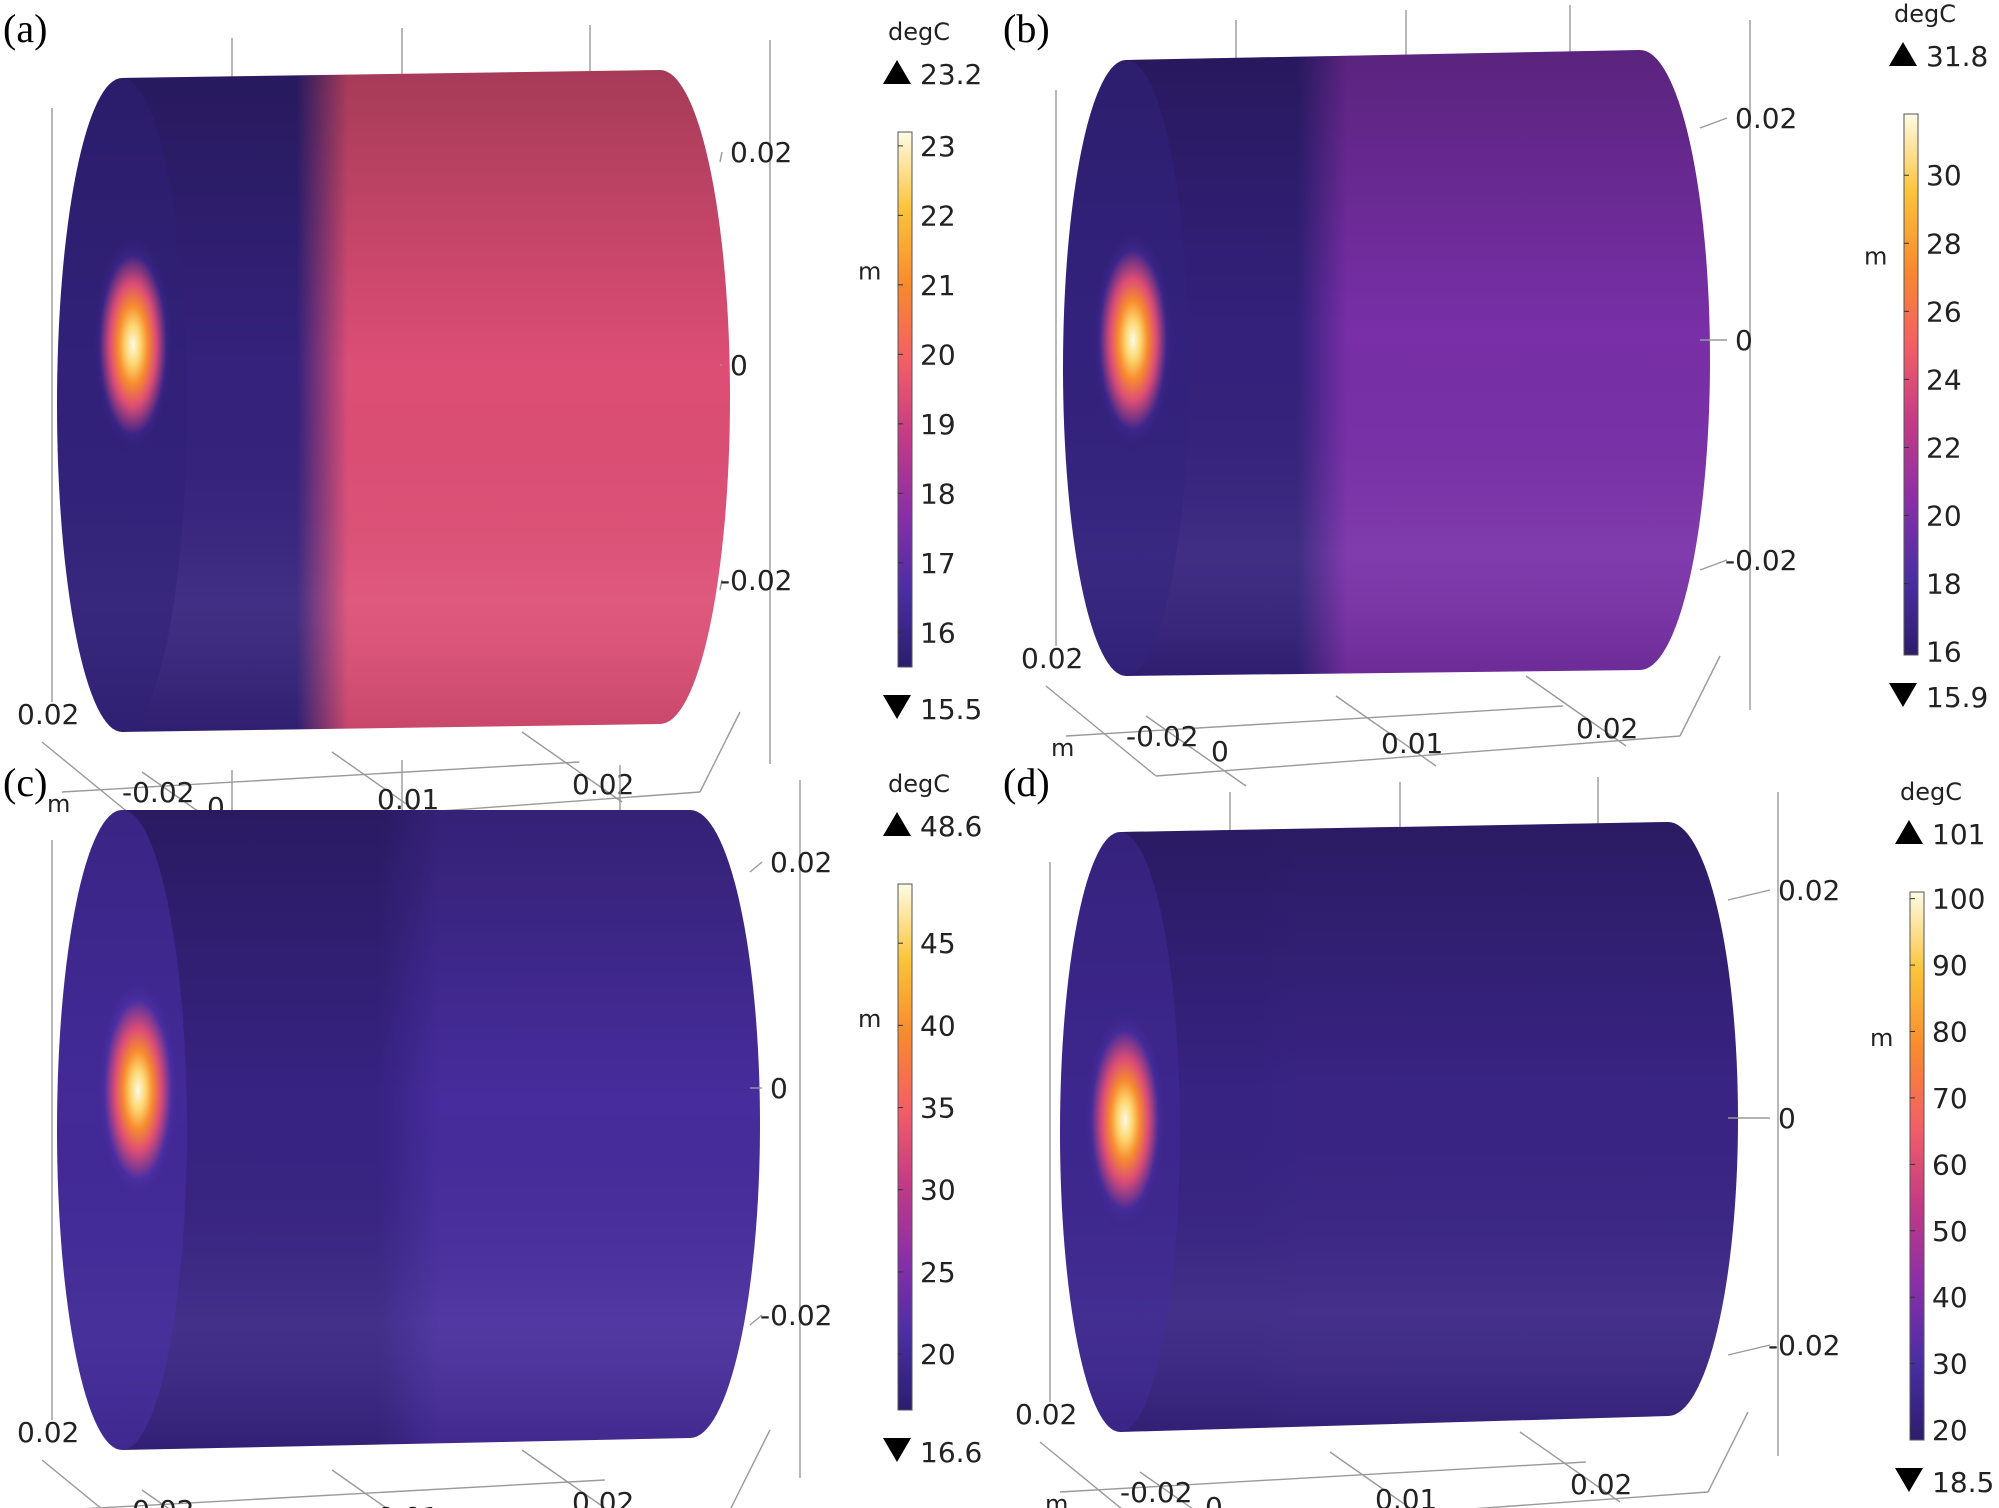 The image size is (1999, 1508). Describe the element at coordinates (1957, 56) in the screenshot. I see `colorbar-max-label: 31.8` at that location.